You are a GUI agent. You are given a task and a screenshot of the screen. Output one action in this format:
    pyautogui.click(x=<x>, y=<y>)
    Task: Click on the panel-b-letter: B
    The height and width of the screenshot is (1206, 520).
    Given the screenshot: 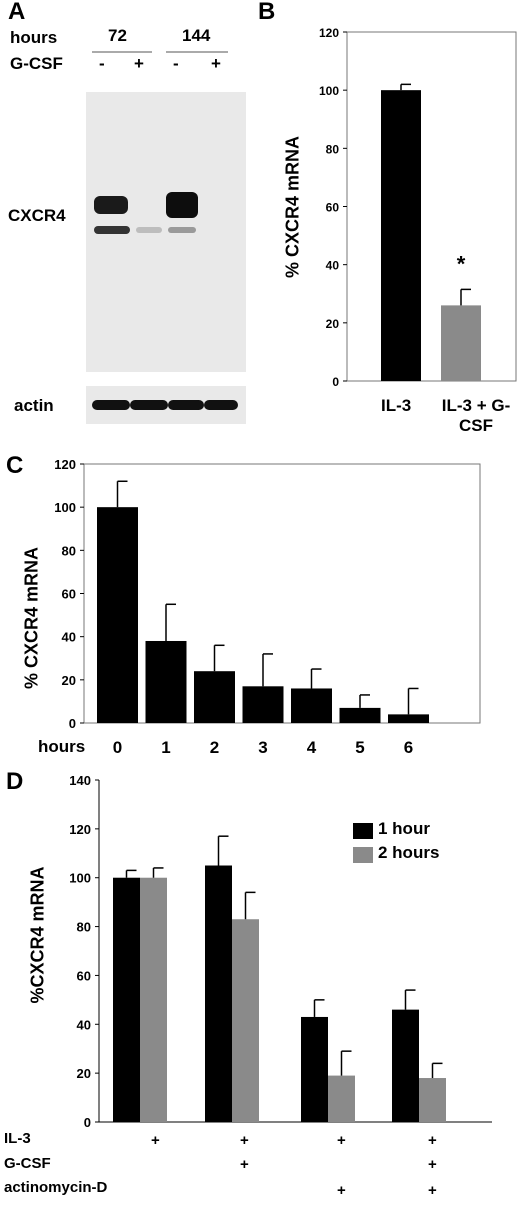 What is the action you would take?
    pyautogui.click(x=267, y=12)
    